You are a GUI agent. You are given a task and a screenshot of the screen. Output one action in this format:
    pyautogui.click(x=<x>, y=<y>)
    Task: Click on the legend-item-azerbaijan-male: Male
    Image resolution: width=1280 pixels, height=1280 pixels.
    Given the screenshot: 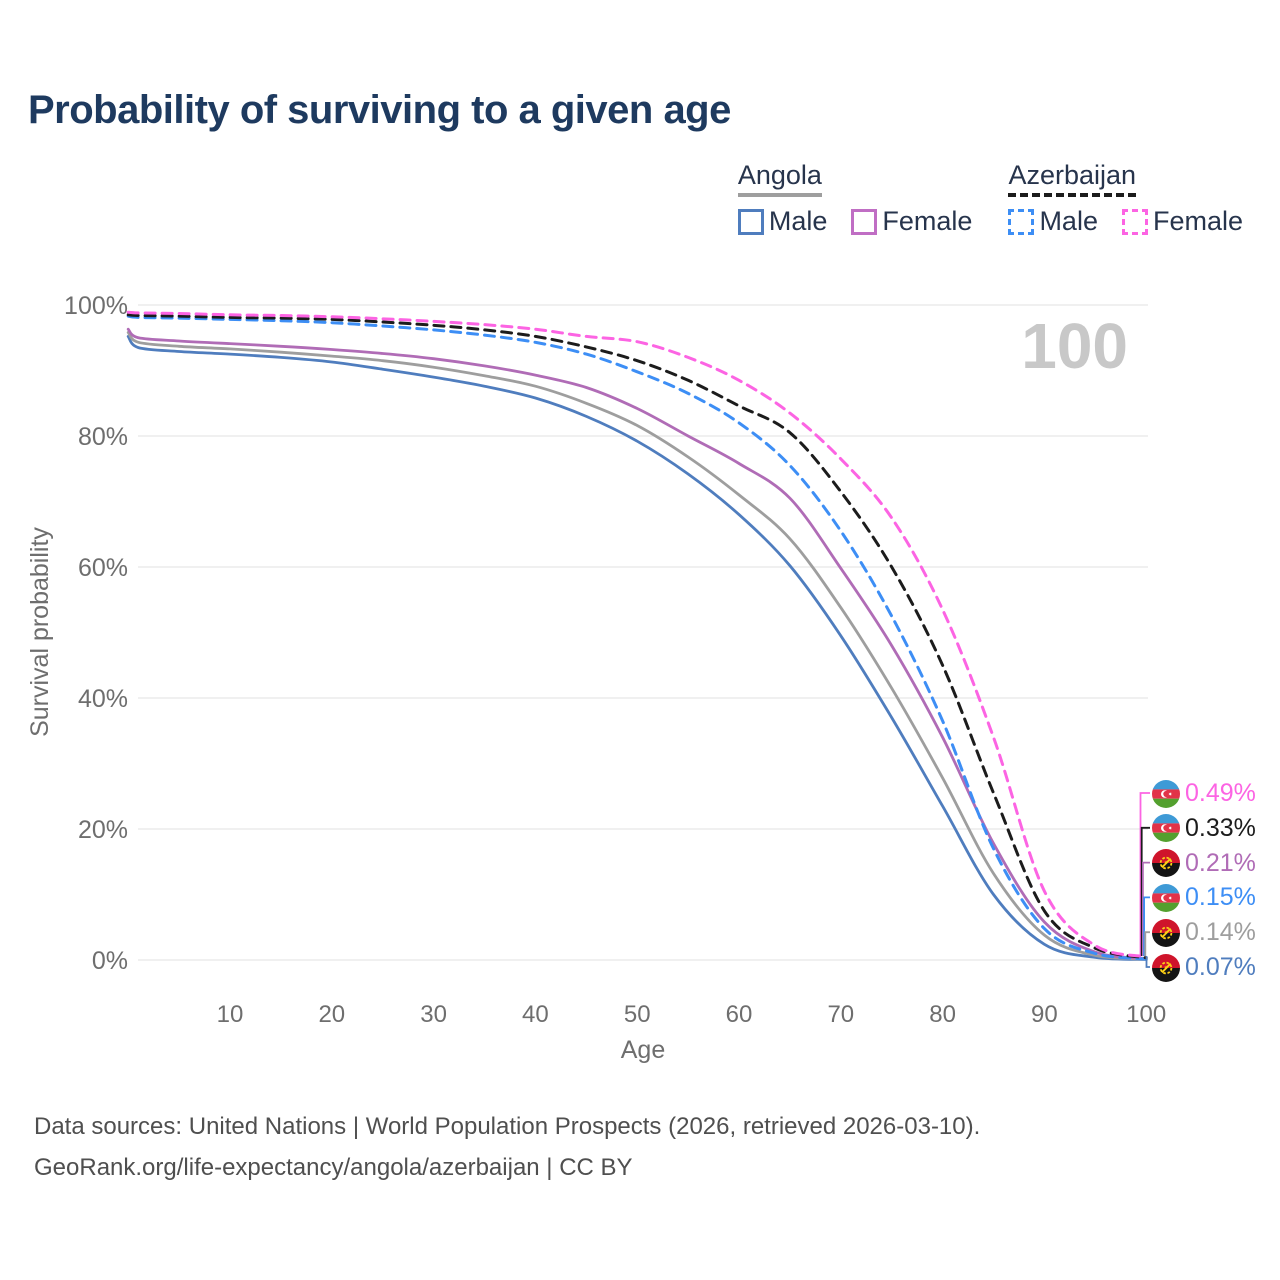 What is the action you would take?
    pyautogui.click(x=1053, y=221)
    